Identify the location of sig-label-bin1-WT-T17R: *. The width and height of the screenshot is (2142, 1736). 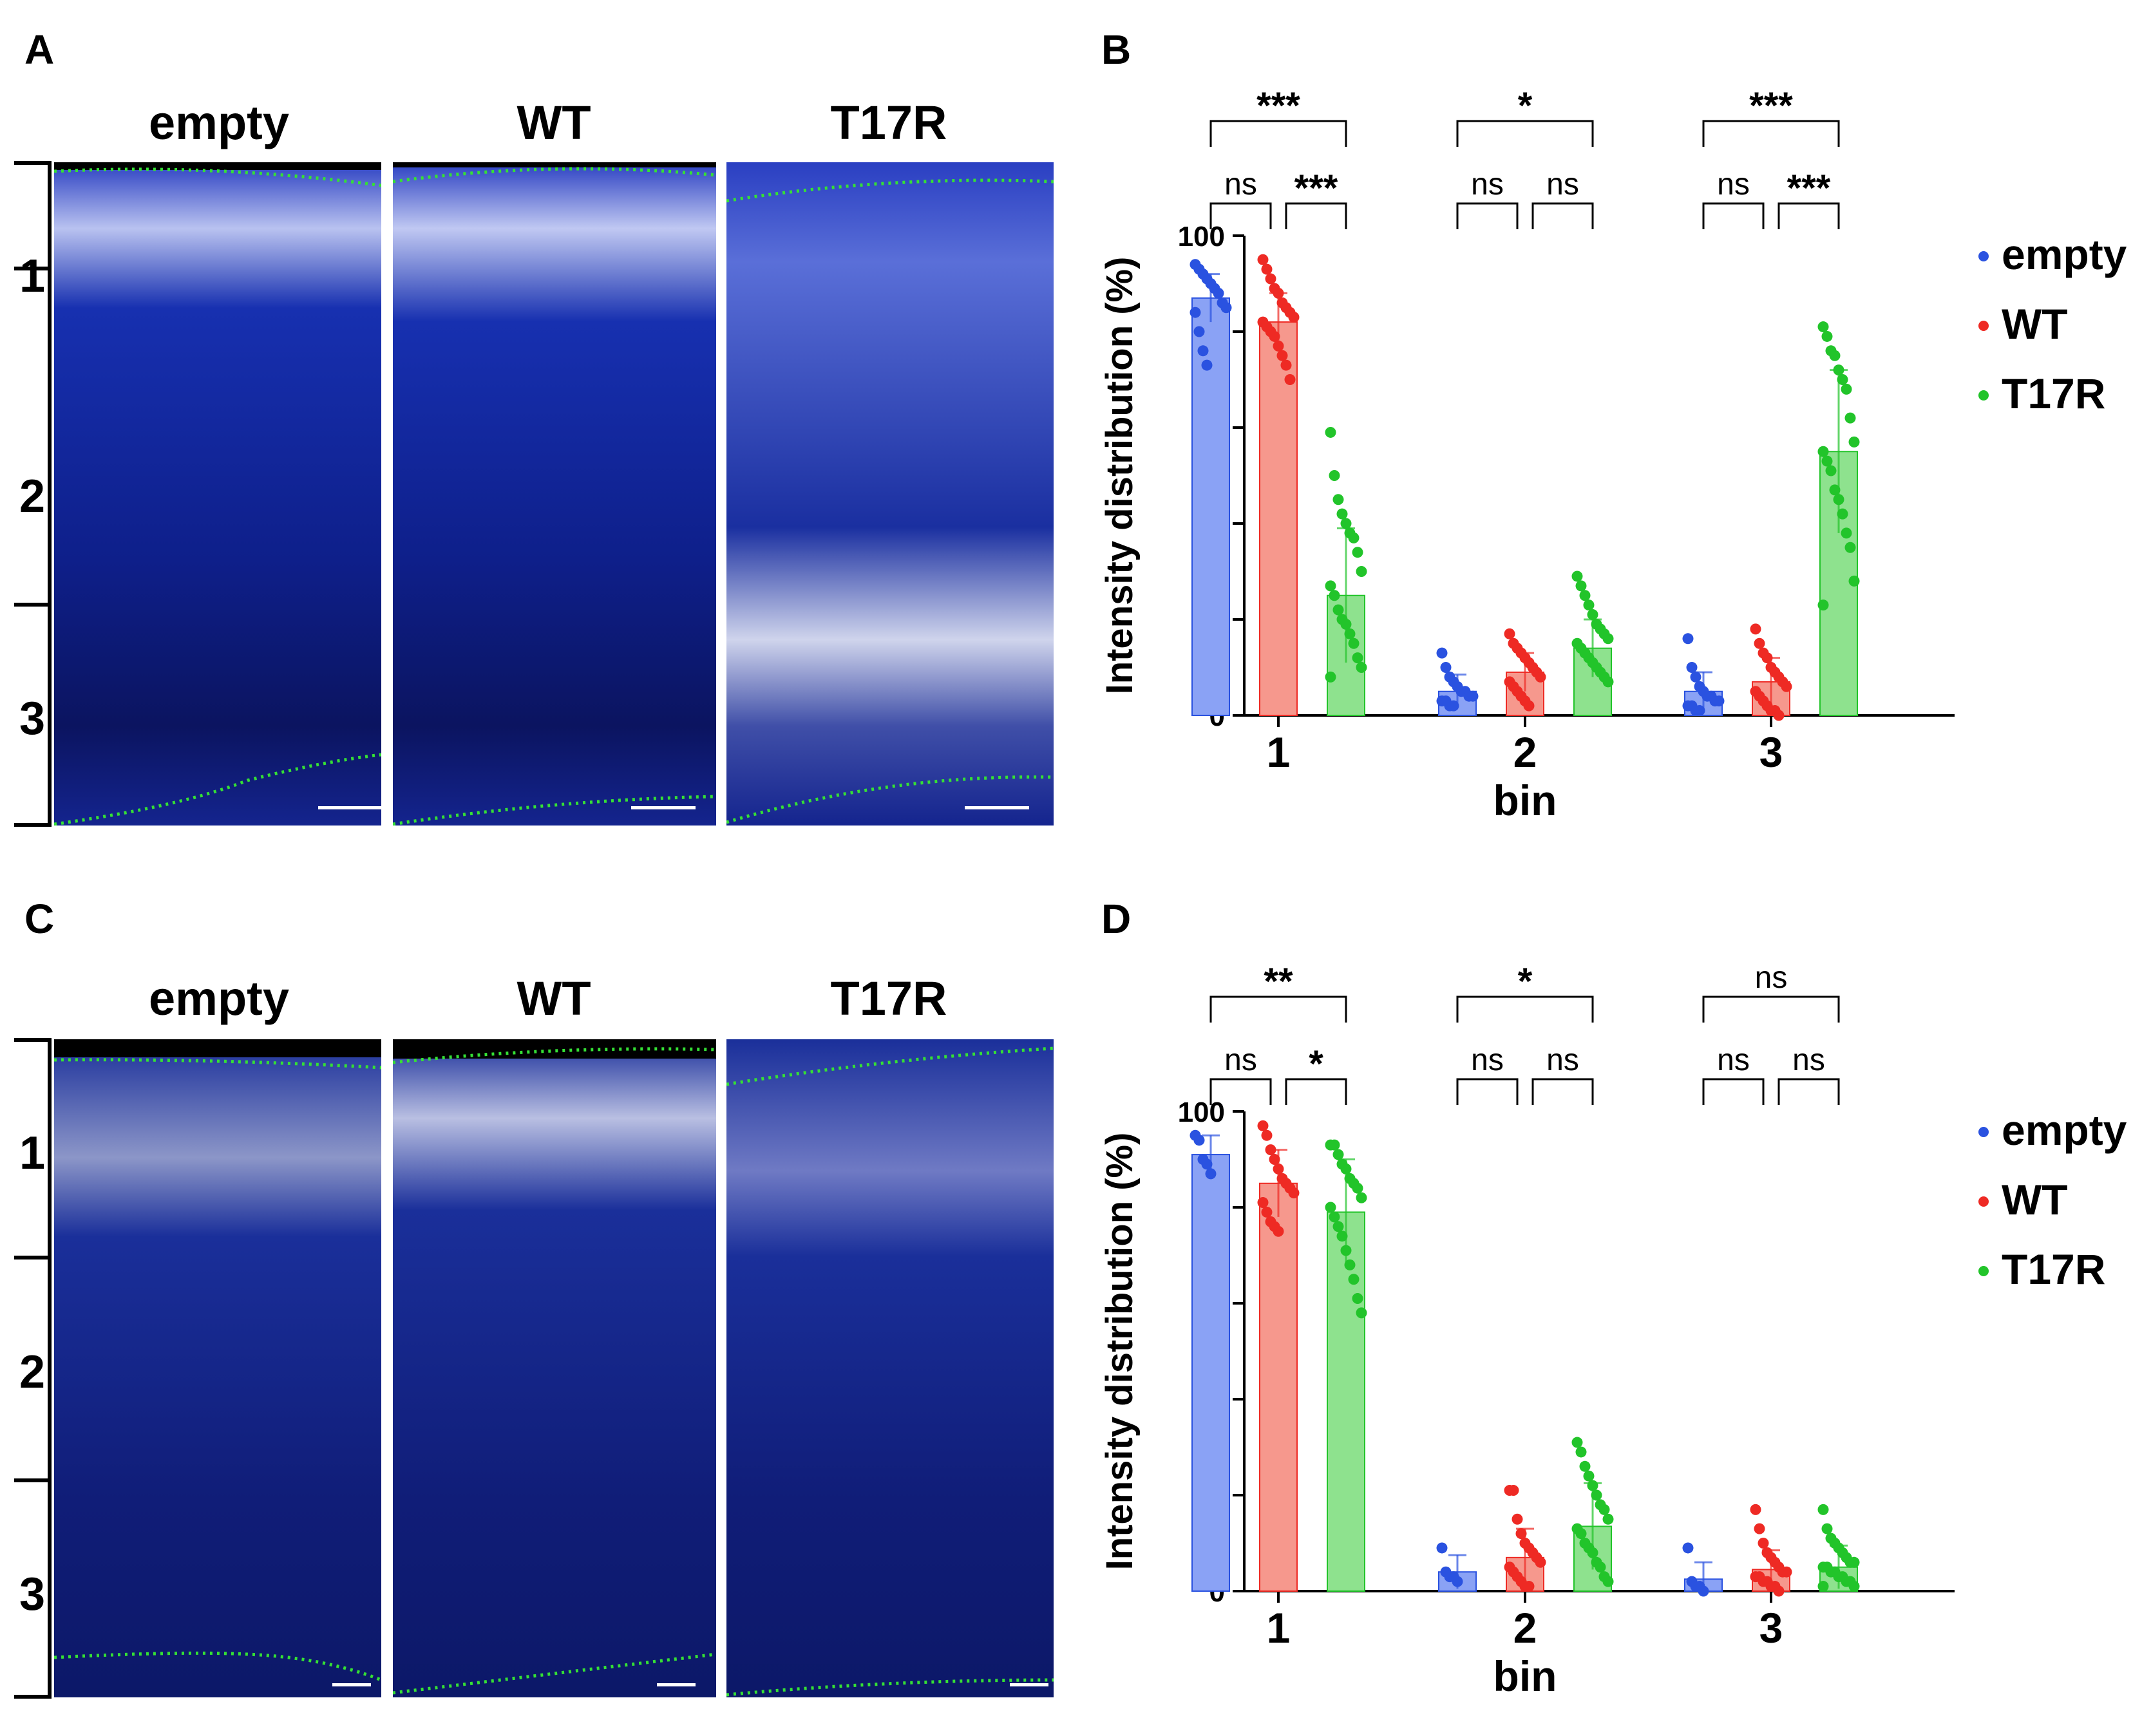
(1316, 1064).